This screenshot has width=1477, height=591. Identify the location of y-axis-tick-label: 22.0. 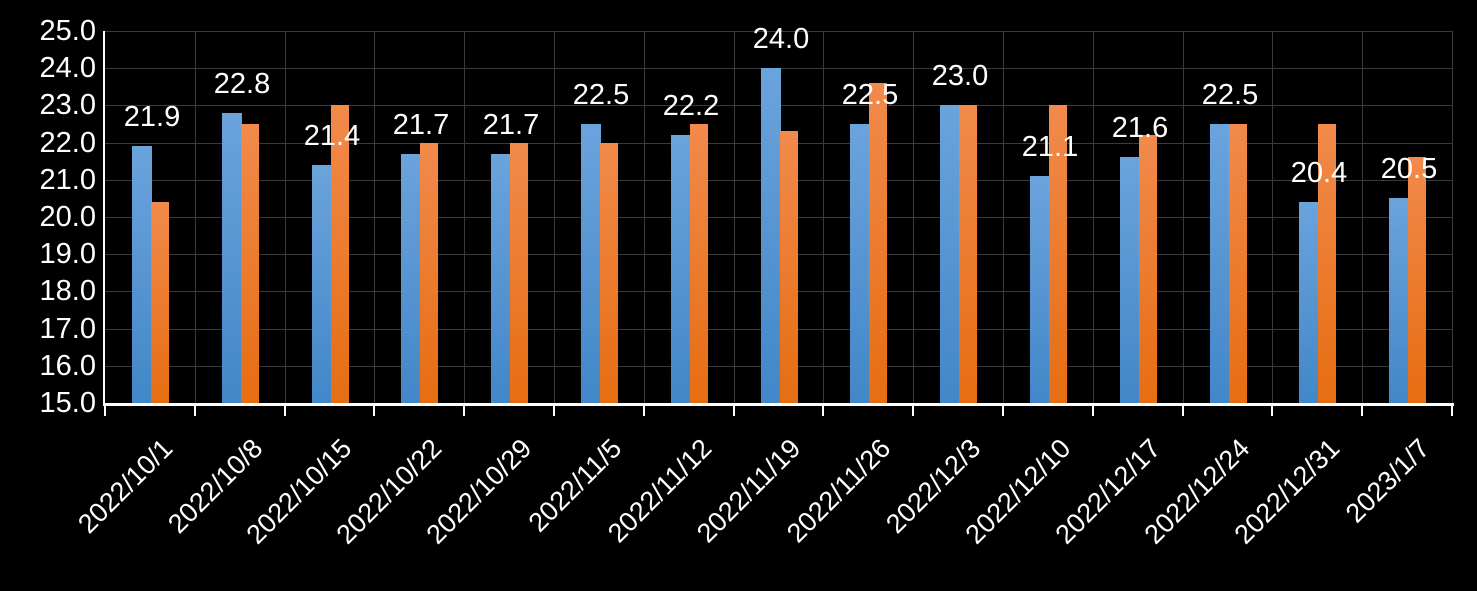
(67, 143).